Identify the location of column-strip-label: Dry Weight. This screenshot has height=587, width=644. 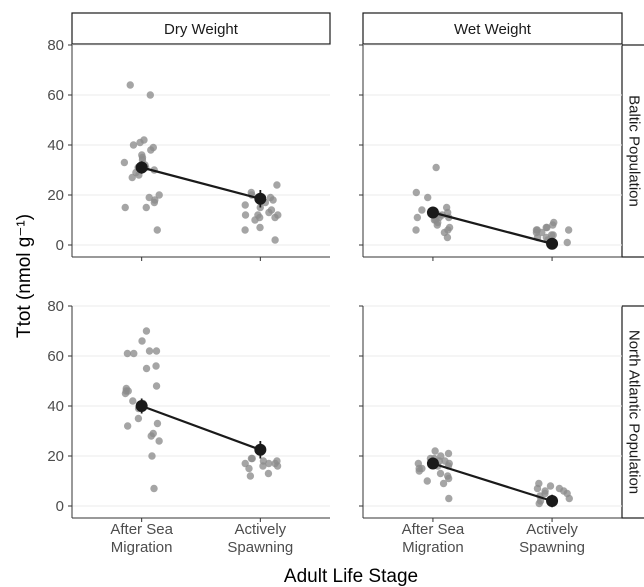
(201, 29).